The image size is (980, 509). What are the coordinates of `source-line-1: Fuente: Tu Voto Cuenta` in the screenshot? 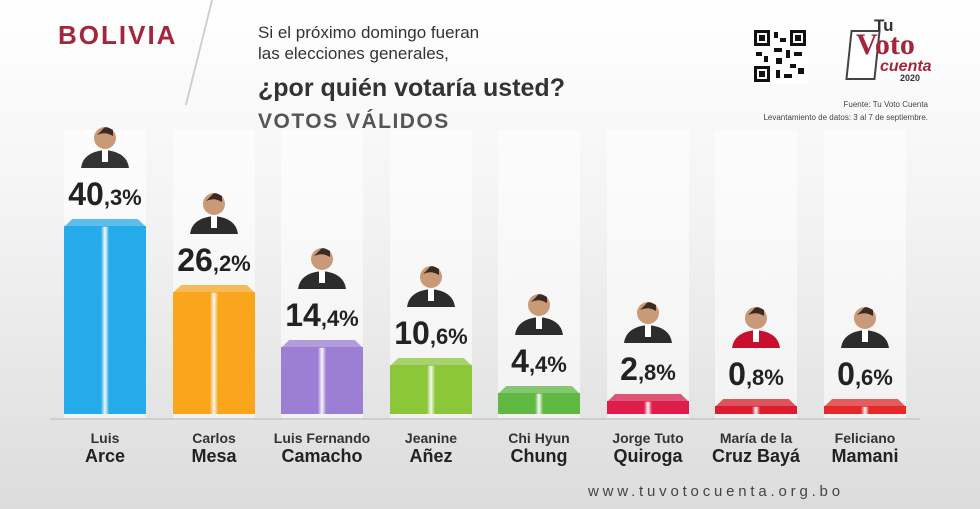 It's located at (885, 104).